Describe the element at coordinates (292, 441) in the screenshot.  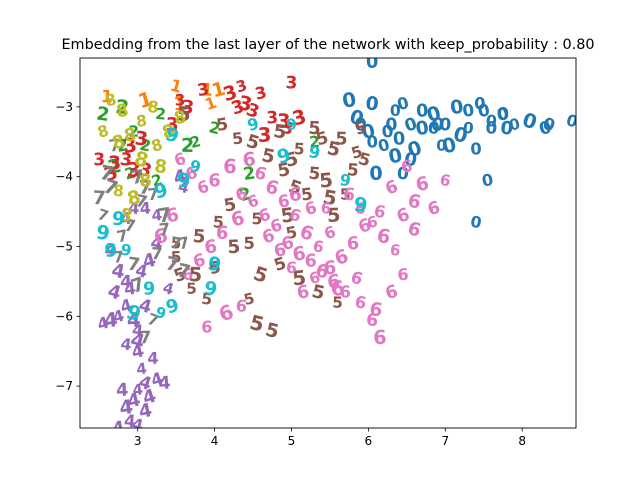
I see `x-tick-label: 5` at that location.